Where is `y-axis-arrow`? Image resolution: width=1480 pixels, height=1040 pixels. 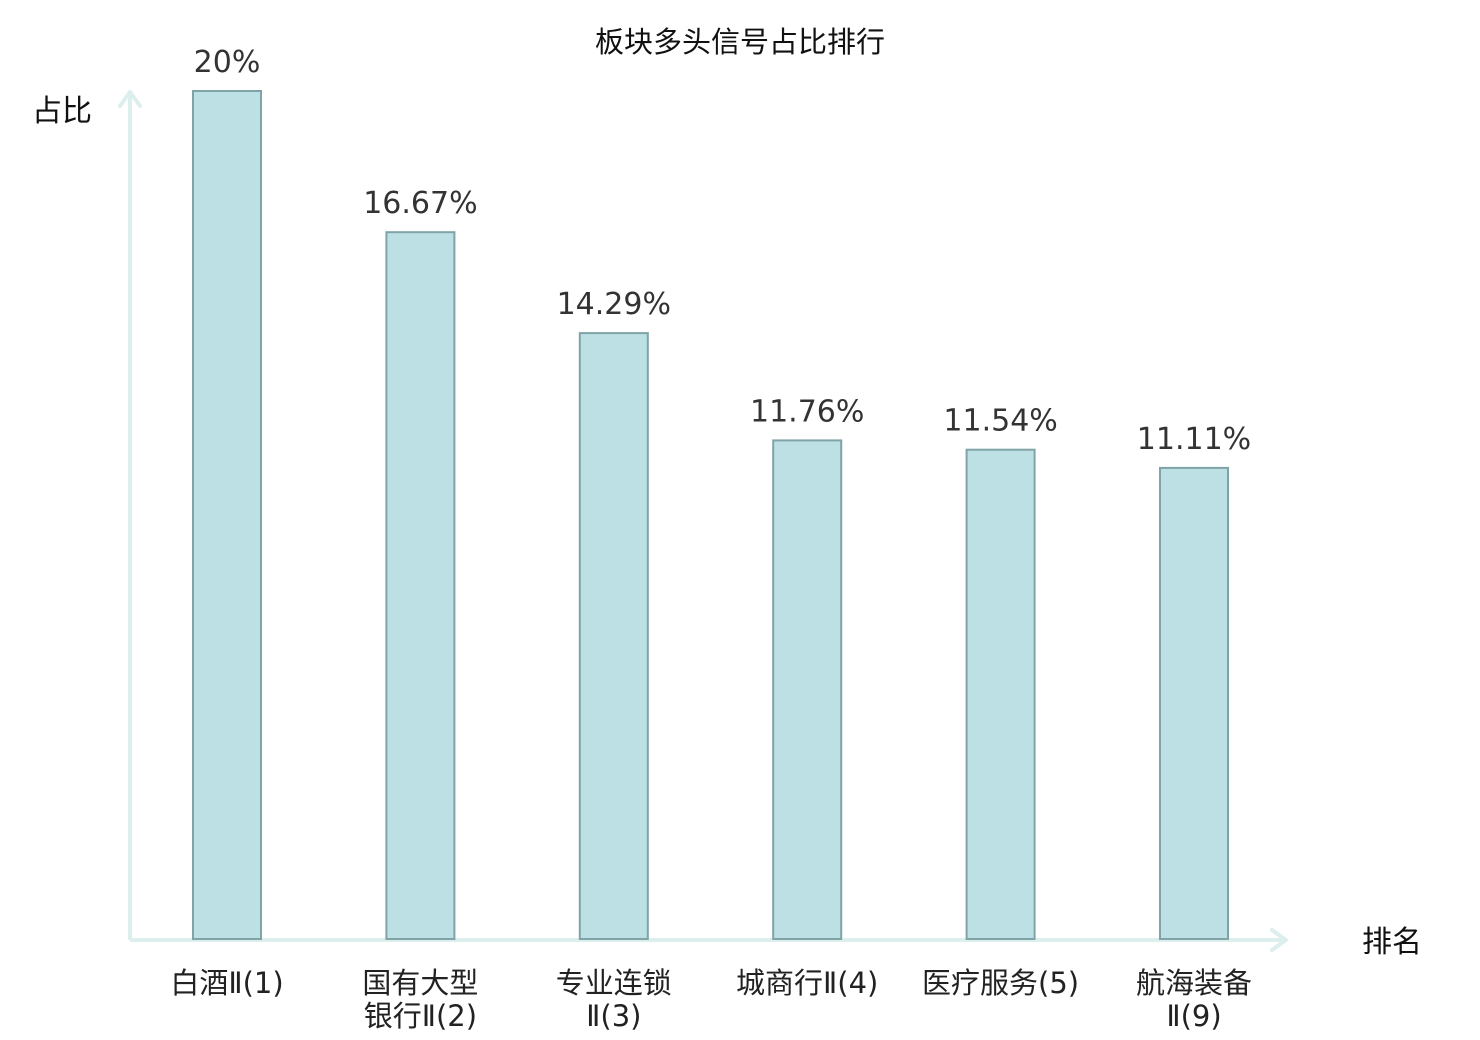
y-axis-arrow is located at coordinates (130, 99).